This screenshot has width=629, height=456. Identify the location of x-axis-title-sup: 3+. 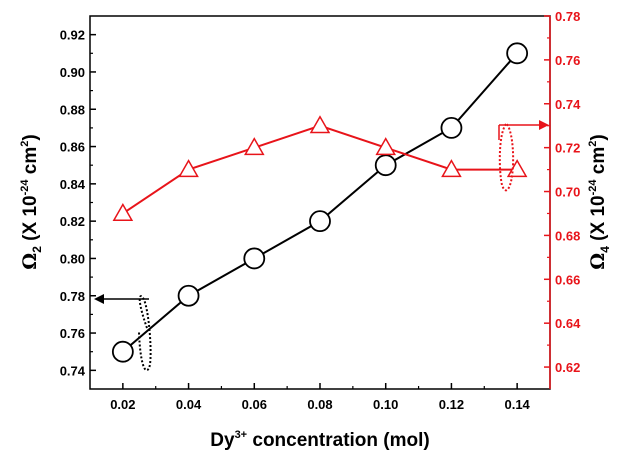
(241, 435).